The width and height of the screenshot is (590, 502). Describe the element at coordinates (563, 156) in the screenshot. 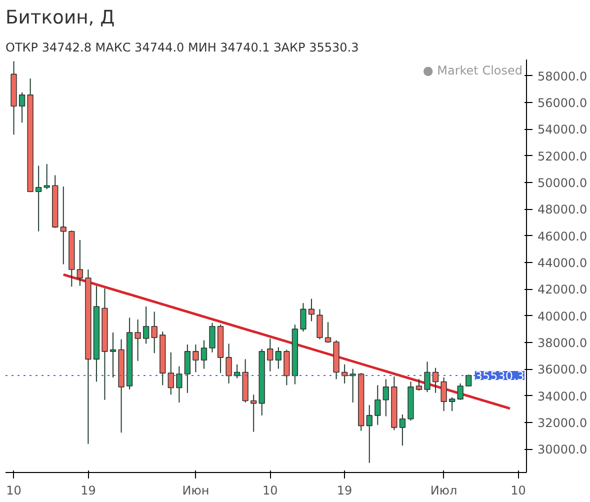

I see `y-tick-label: 52000.0` at that location.